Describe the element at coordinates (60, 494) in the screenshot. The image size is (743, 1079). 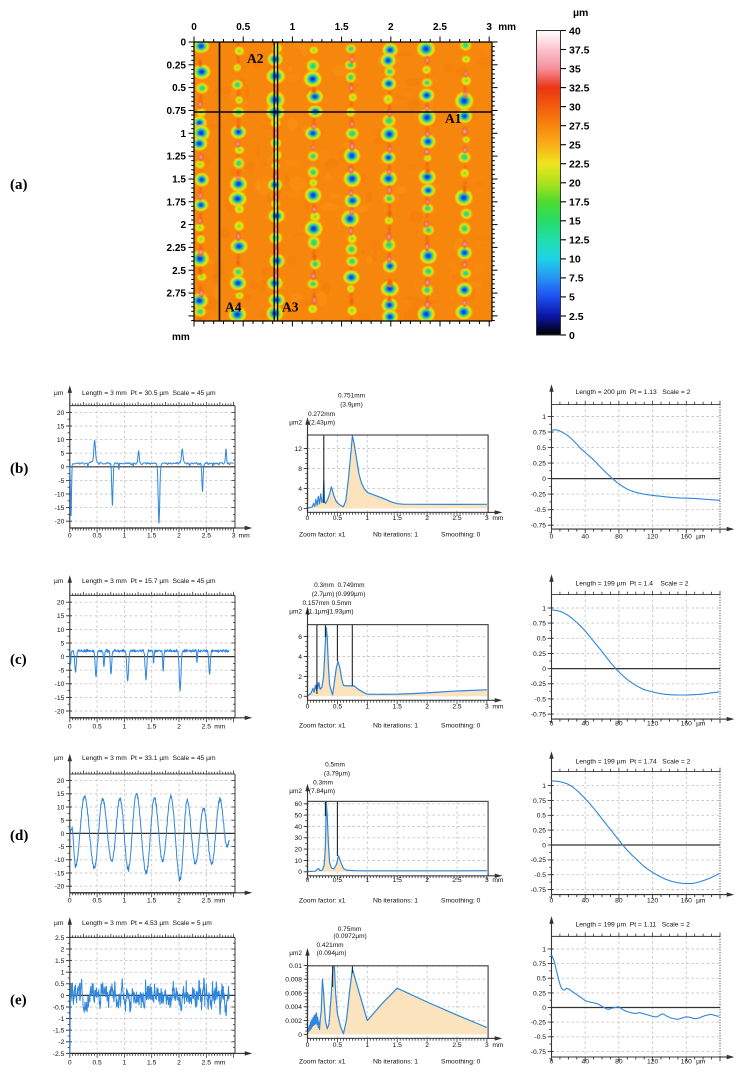
I see `svg-text: -10` at that location.